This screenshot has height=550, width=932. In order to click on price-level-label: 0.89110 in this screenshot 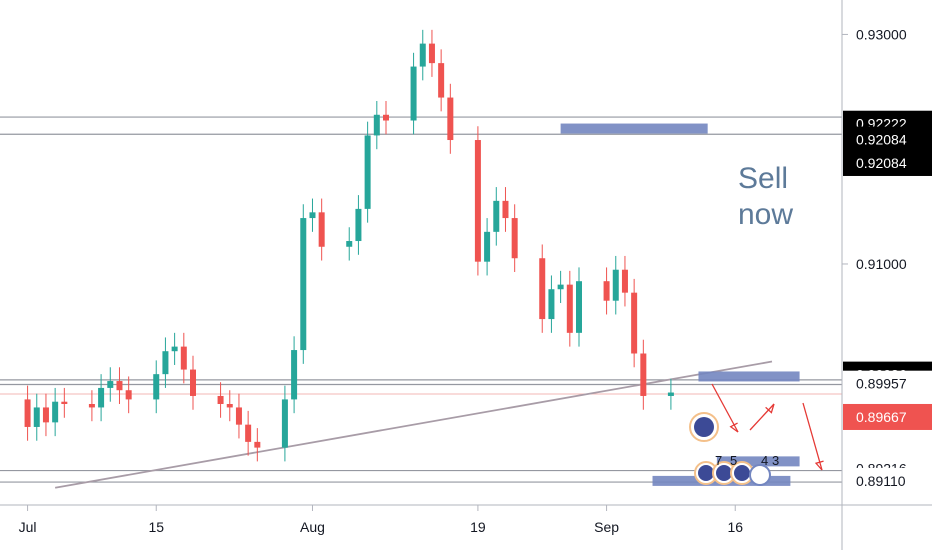, I will do `click(881, 481)`.